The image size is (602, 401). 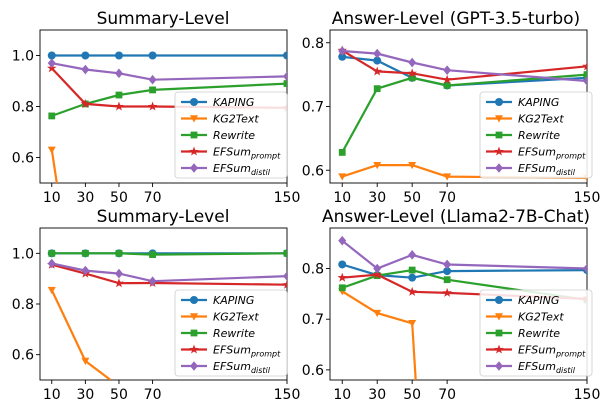 I want to click on chart-title: Summary-Level, so click(x=163, y=19).